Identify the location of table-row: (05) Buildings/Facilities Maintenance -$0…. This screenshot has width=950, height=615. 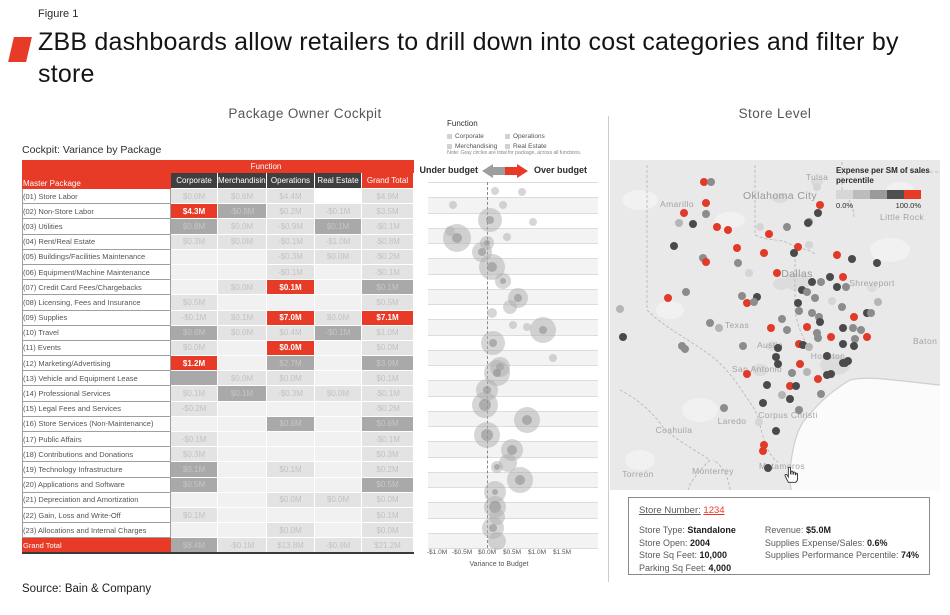
(218, 256).